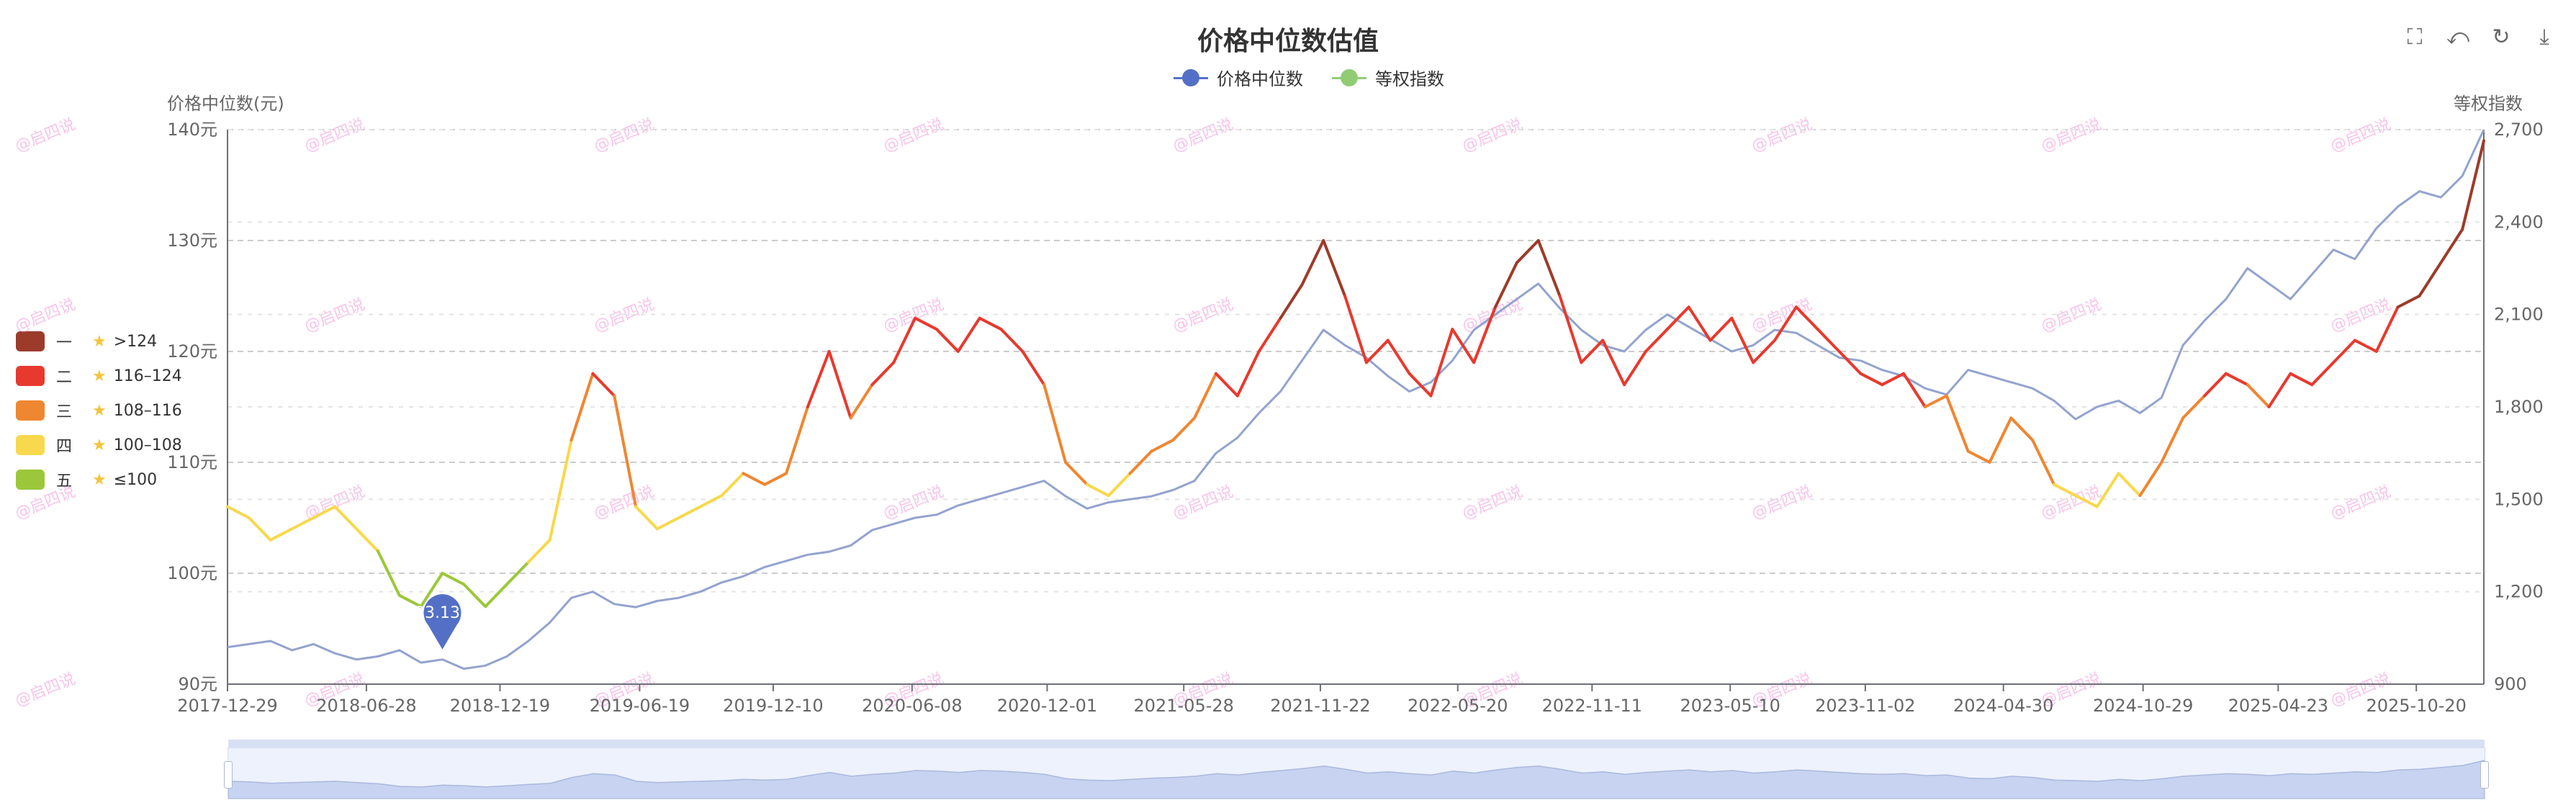 The height and width of the screenshot is (808, 2576). I want to click on zoom-move-handle, so click(1356, 744).